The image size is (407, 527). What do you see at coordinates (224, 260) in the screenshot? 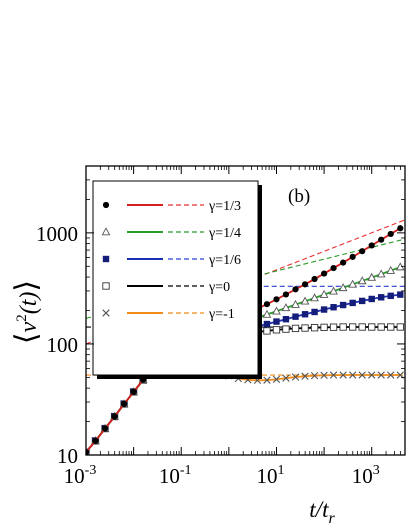
I see `legend-label-2: γ=1/6` at bounding box center [224, 260].